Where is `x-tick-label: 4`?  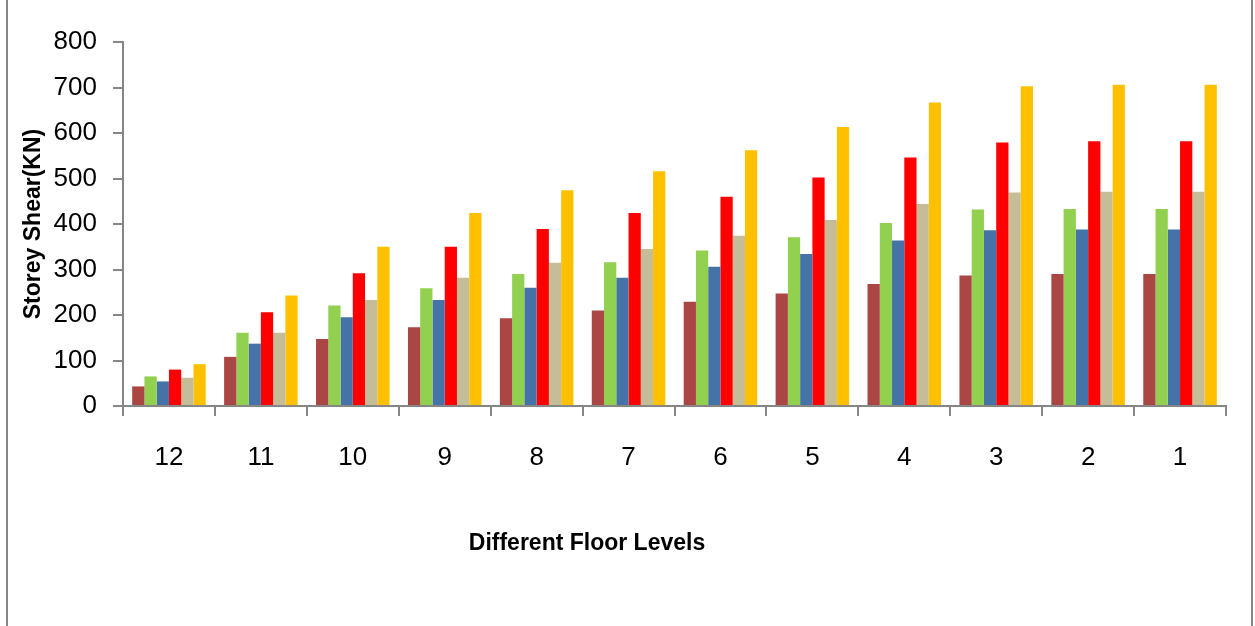 x-tick-label: 4 is located at coordinates (904, 455).